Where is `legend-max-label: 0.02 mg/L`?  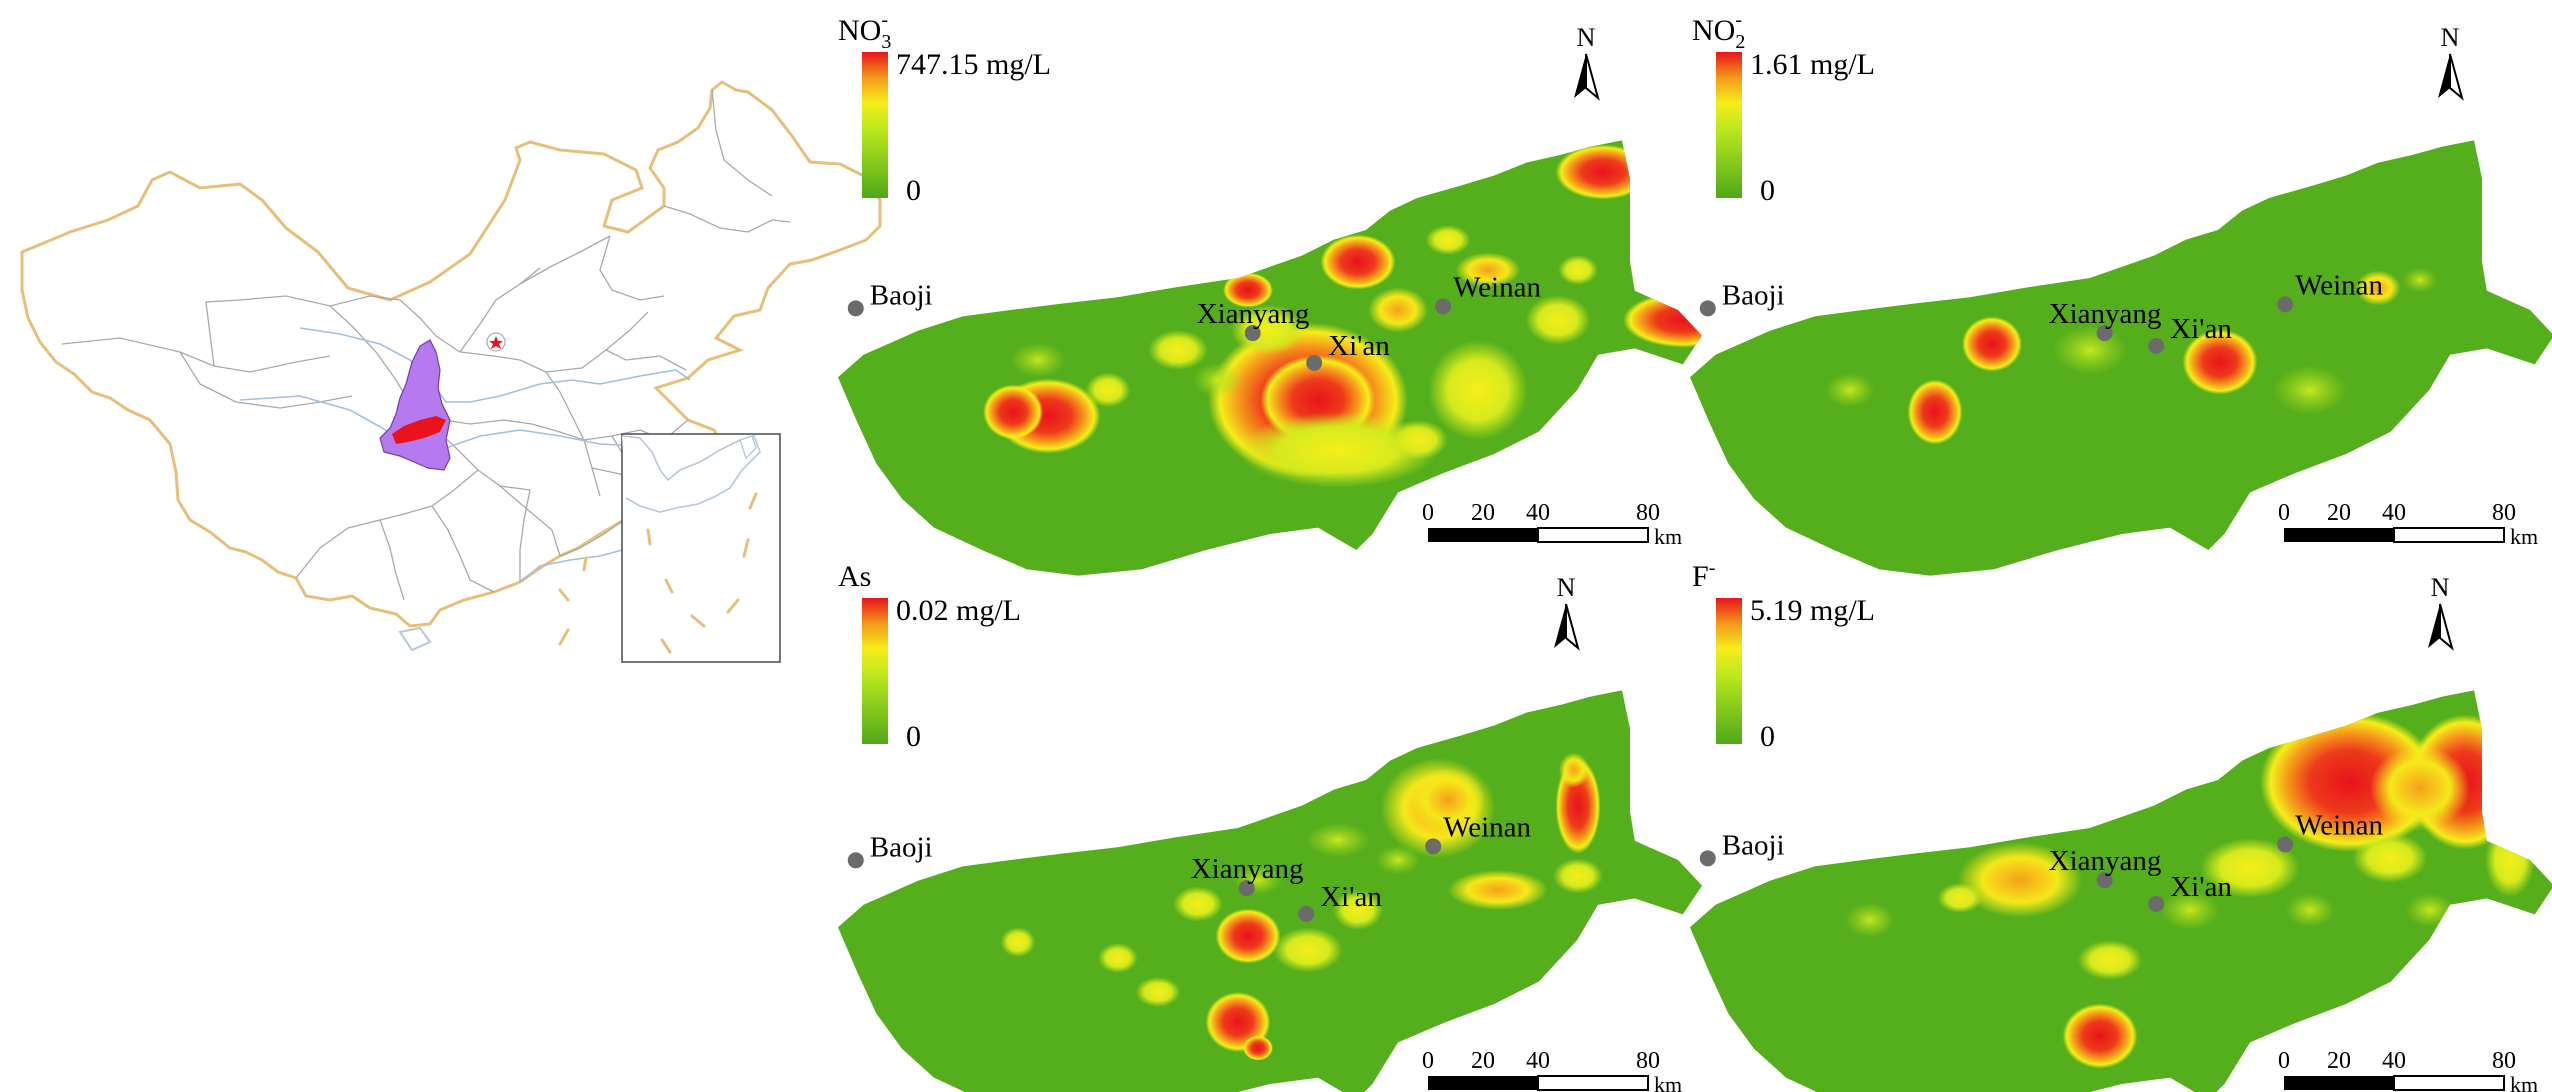 legend-max-label: 0.02 mg/L is located at coordinates (958, 610).